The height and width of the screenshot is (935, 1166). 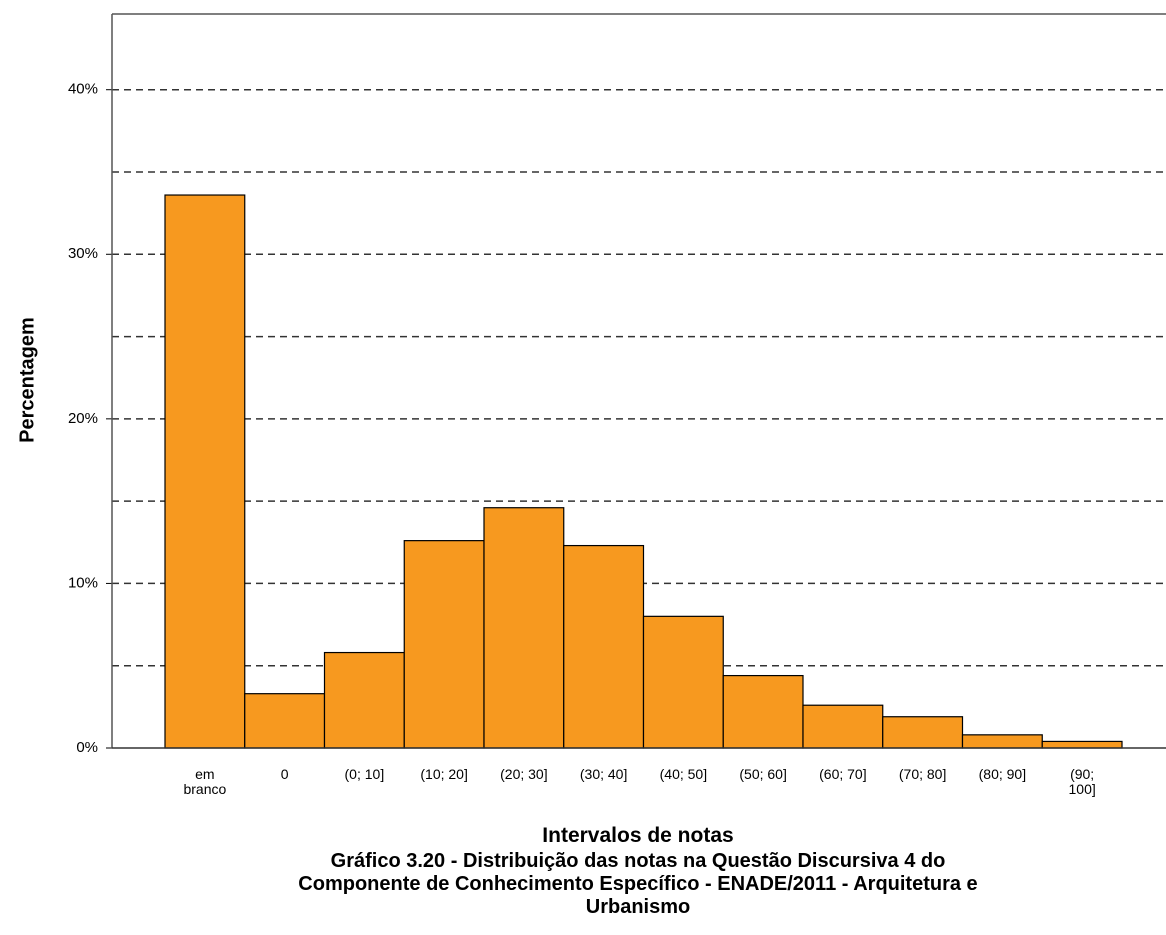 What do you see at coordinates (284, 774) in the screenshot?
I see `x-tick-label: 0` at bounding box center [284, 774].